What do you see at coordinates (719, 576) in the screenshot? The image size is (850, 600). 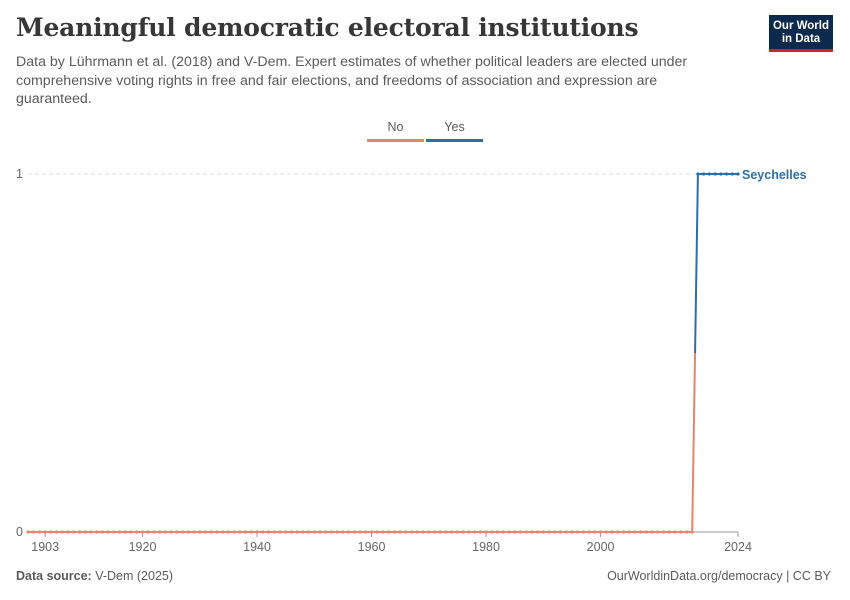 I see `footer-link: OurWorldinData.org/democracy | CC BY` at bounding box center [719, 576].